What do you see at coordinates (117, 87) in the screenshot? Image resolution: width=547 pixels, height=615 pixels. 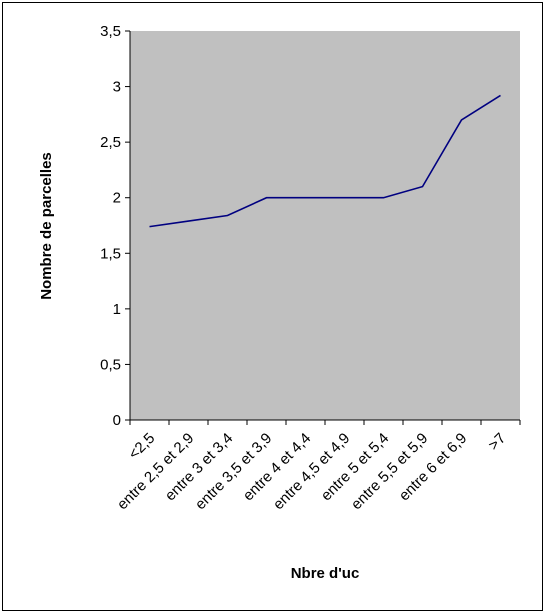 I see `y-tick-label: 3` at bounding box center [117, 87].